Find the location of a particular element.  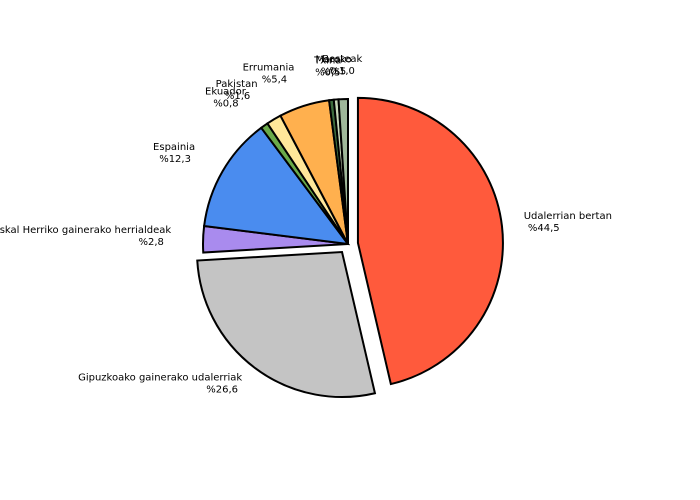

slice-value-label: %0,8 is located at coordinates (225, 104).